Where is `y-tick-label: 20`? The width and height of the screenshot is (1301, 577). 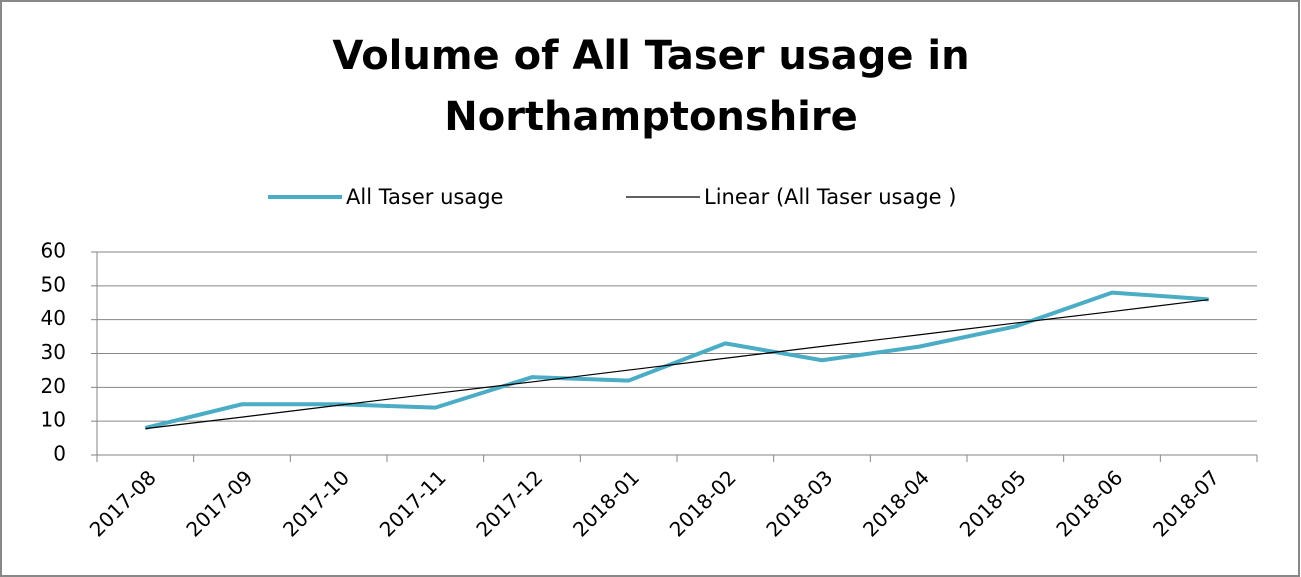
y-tick-label: 20 is located at coordinates (53, 386).